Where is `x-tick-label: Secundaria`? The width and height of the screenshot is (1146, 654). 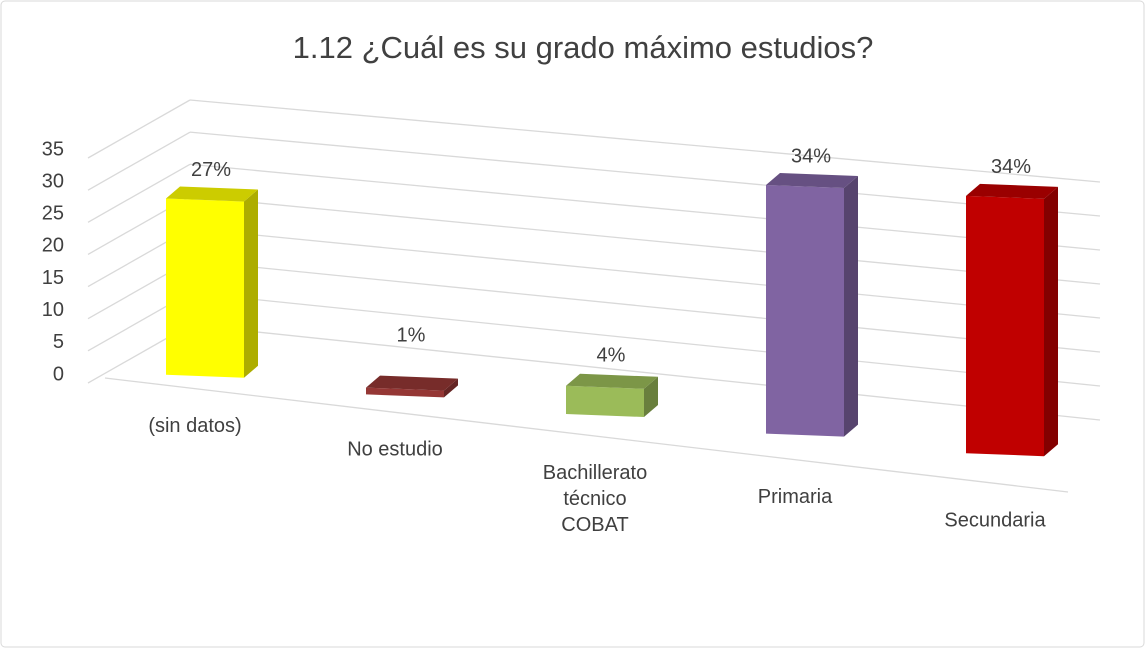 x-tick-label: Secundaria is located at coordinates (995, 520).